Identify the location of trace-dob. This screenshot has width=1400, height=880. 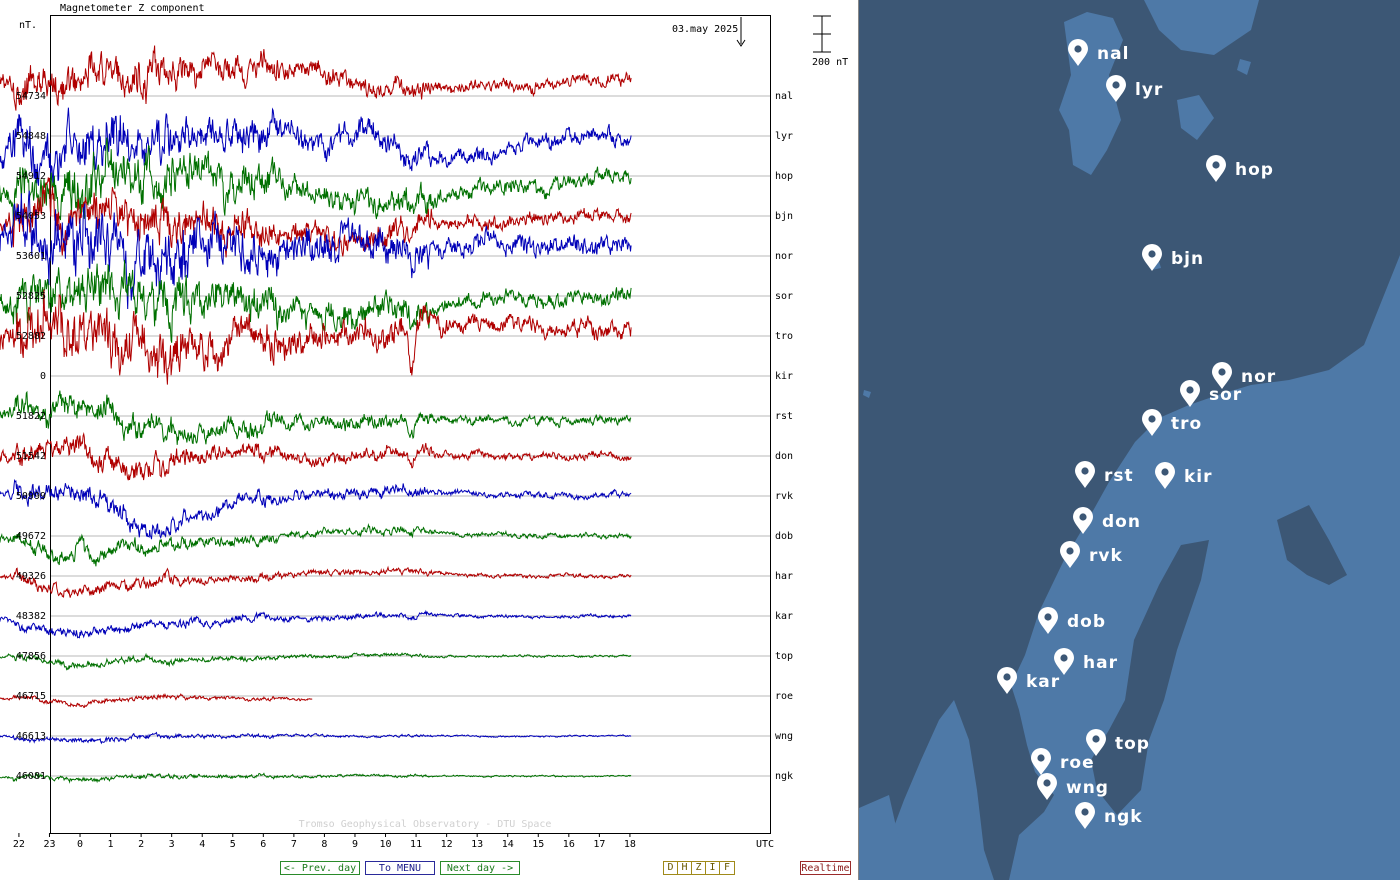
(316, 545).